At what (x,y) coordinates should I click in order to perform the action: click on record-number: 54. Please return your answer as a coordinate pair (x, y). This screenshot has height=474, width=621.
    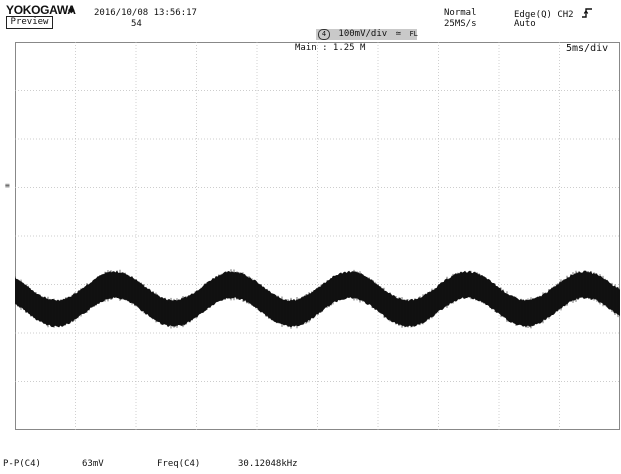
    Looking at the image, I should click on (136, 24).